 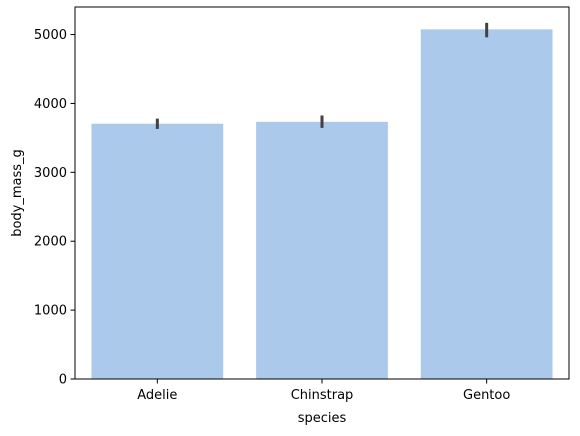 I want to click on x-axis-title: species, so click(x=322, y=418).